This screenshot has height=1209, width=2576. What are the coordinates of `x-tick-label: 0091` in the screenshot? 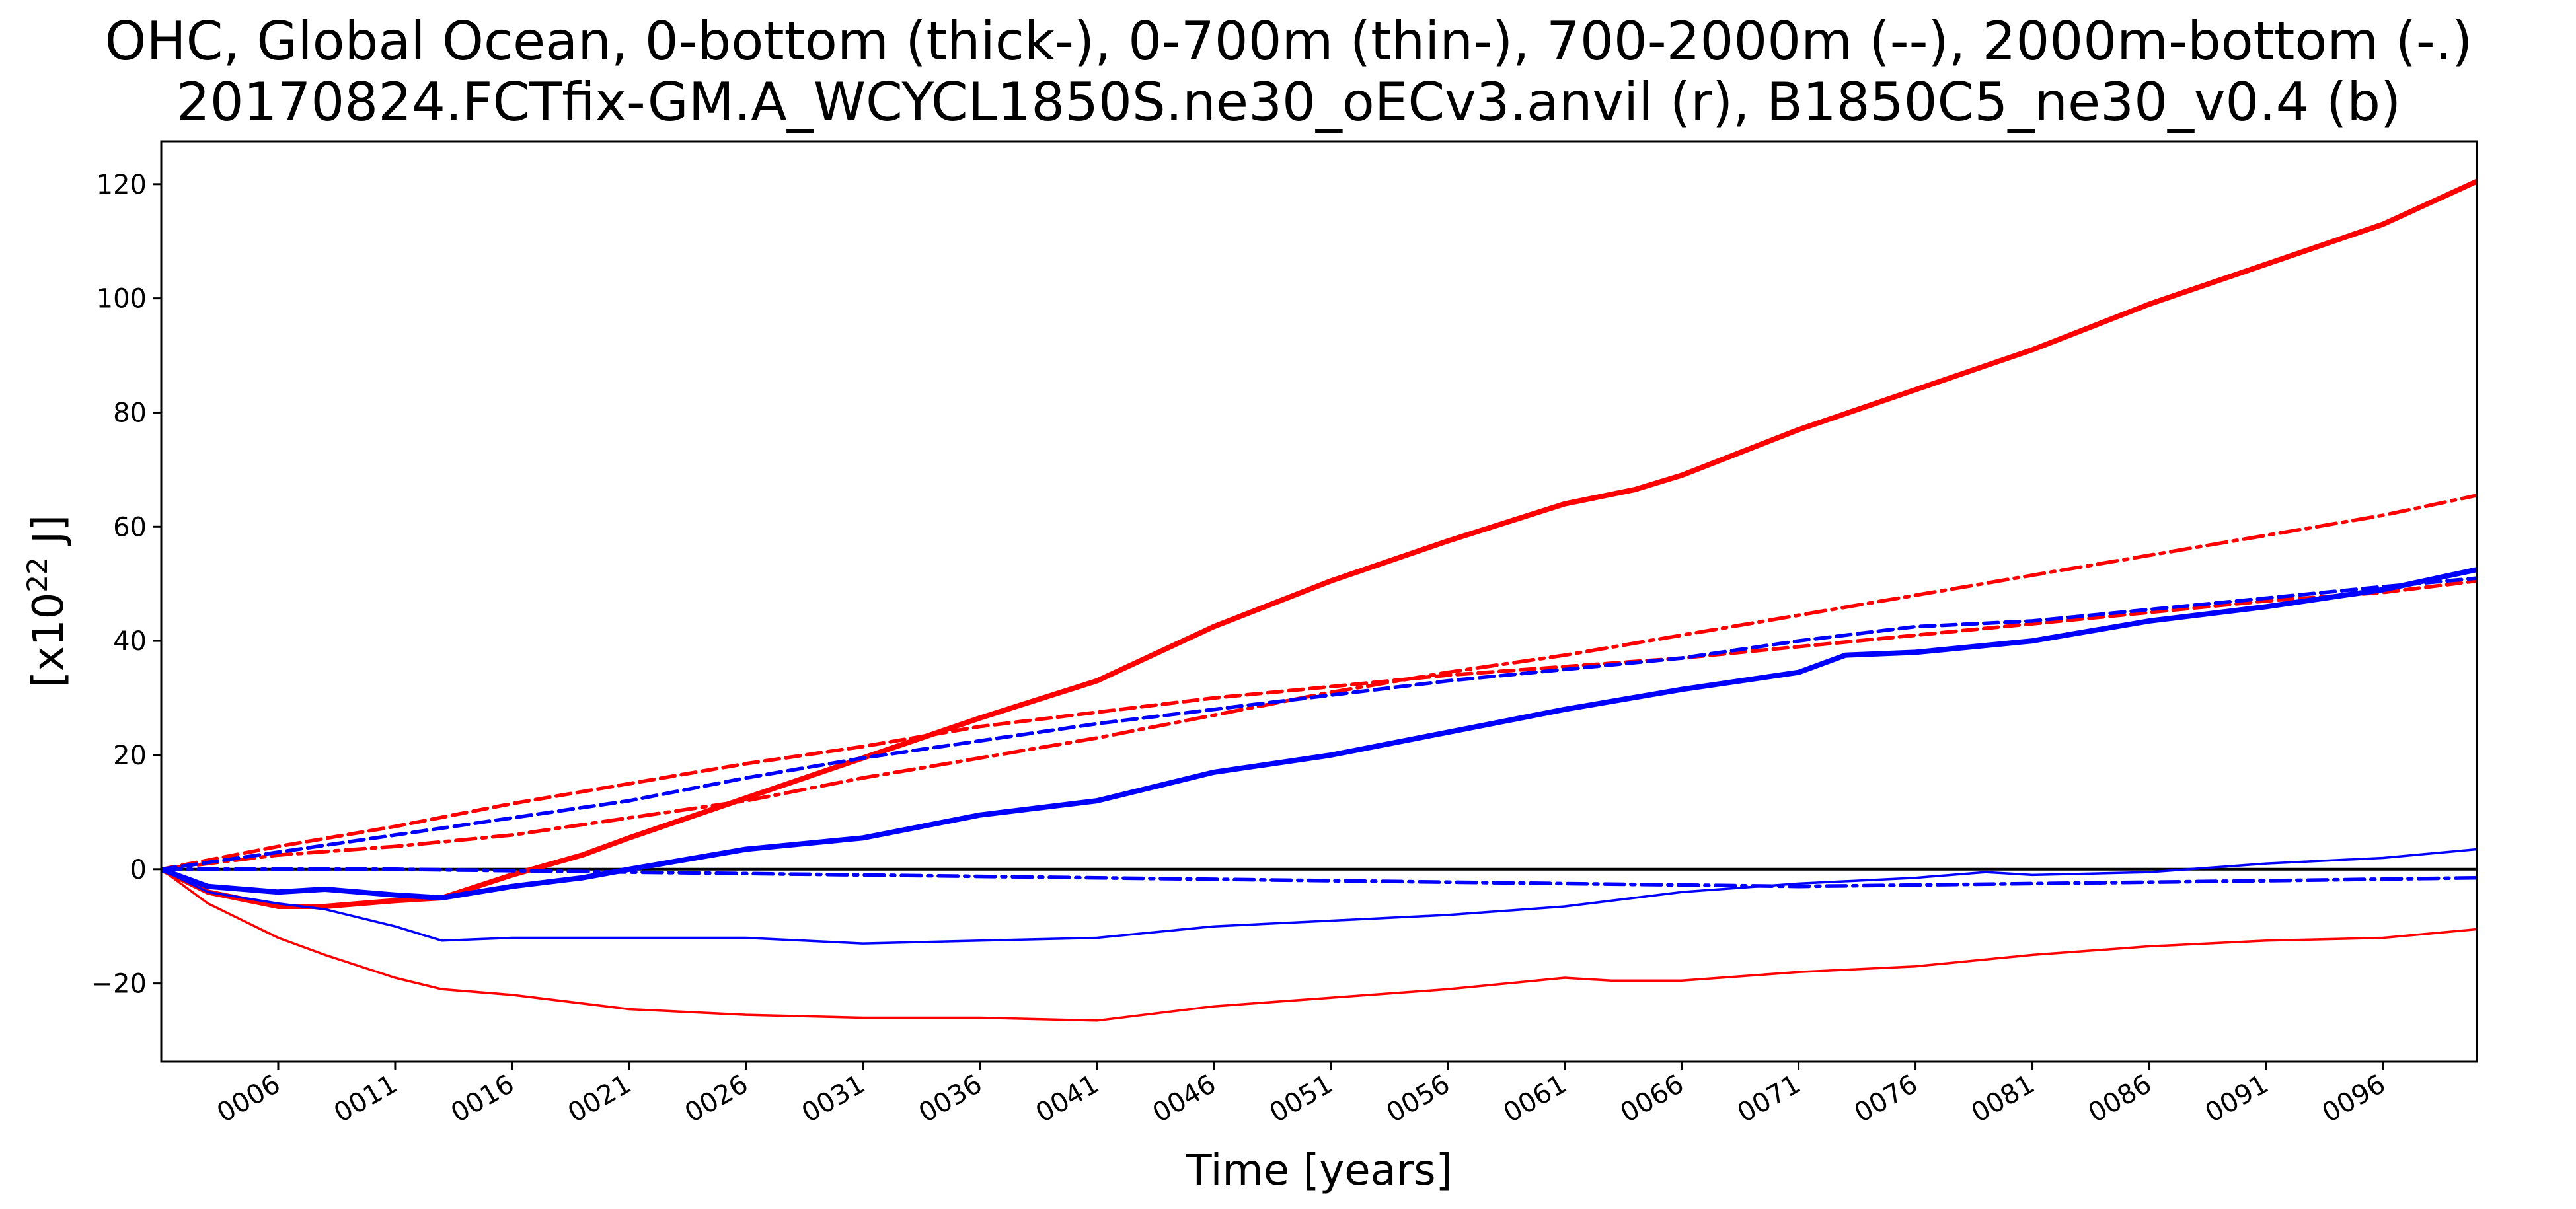 It's located at (2236, 1099).